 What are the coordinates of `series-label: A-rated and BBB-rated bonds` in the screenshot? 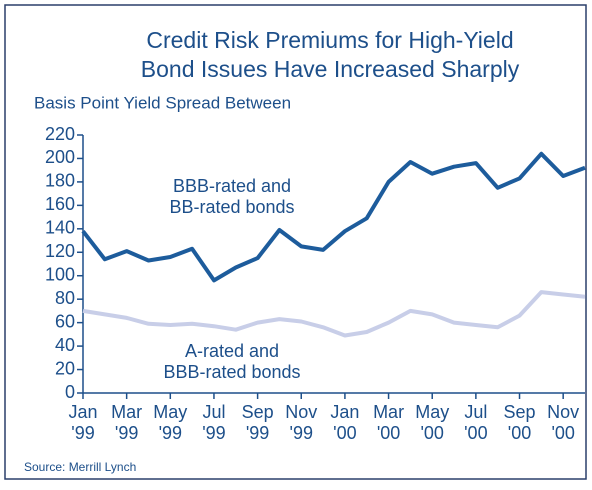 It's located at (231, 361).